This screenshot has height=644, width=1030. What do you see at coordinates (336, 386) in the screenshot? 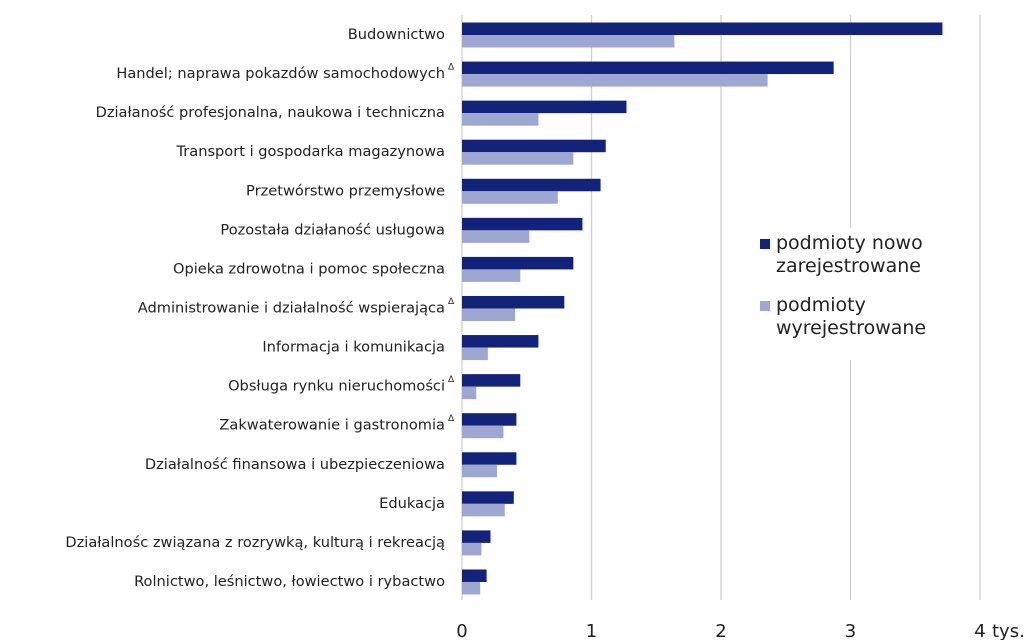
I see `y-tick-label: Obsługa rynku nieruchomości` at bounding box center [336, 386].